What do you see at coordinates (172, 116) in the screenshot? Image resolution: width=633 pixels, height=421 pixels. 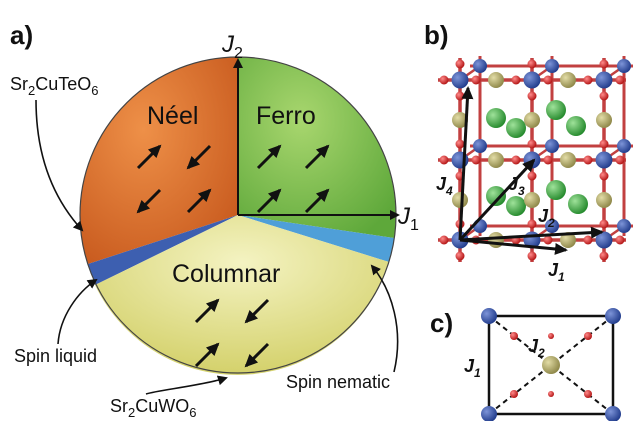 I see `neel-label: Néel` at bounding box center [172, 116].